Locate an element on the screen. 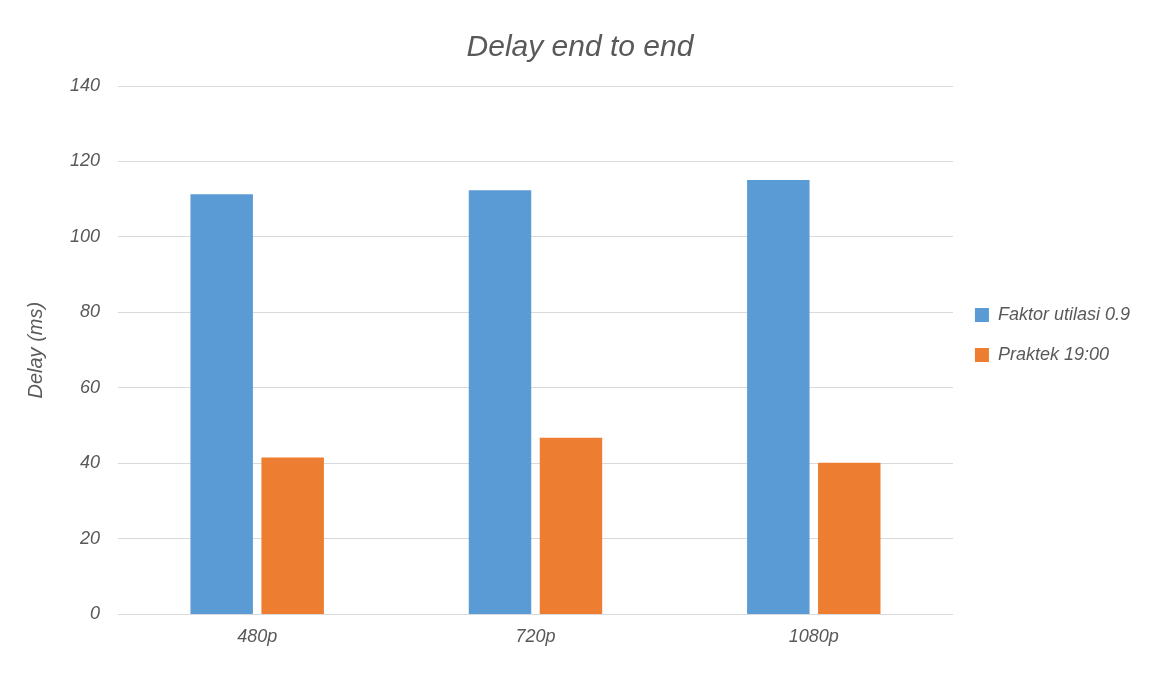 Image resolution: width=1150 pixels, height=675 pixels. legend-label: Faktor utilasi 0.9 is located at coordinates (1064, 314).